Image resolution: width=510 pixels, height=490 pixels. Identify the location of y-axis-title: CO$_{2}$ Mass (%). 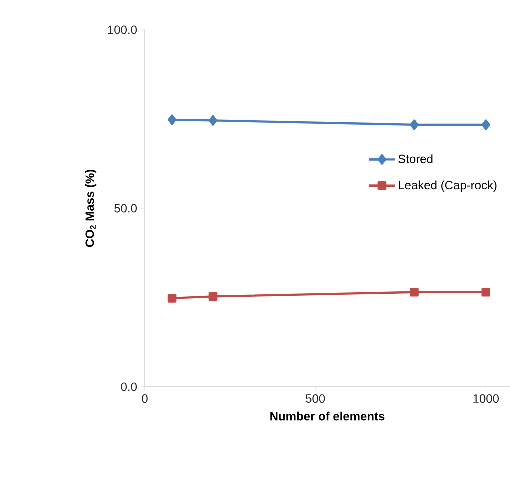
(91, 209).